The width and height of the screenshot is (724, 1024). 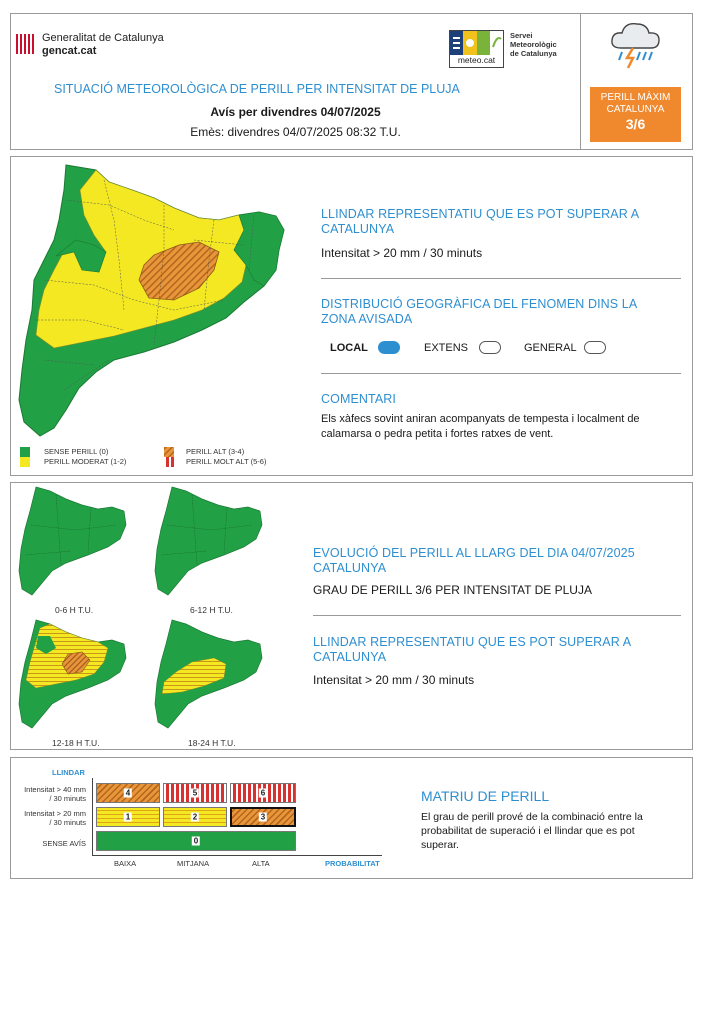 I want to click on matrix-cell-value: 4, so click(x=128, y=793).